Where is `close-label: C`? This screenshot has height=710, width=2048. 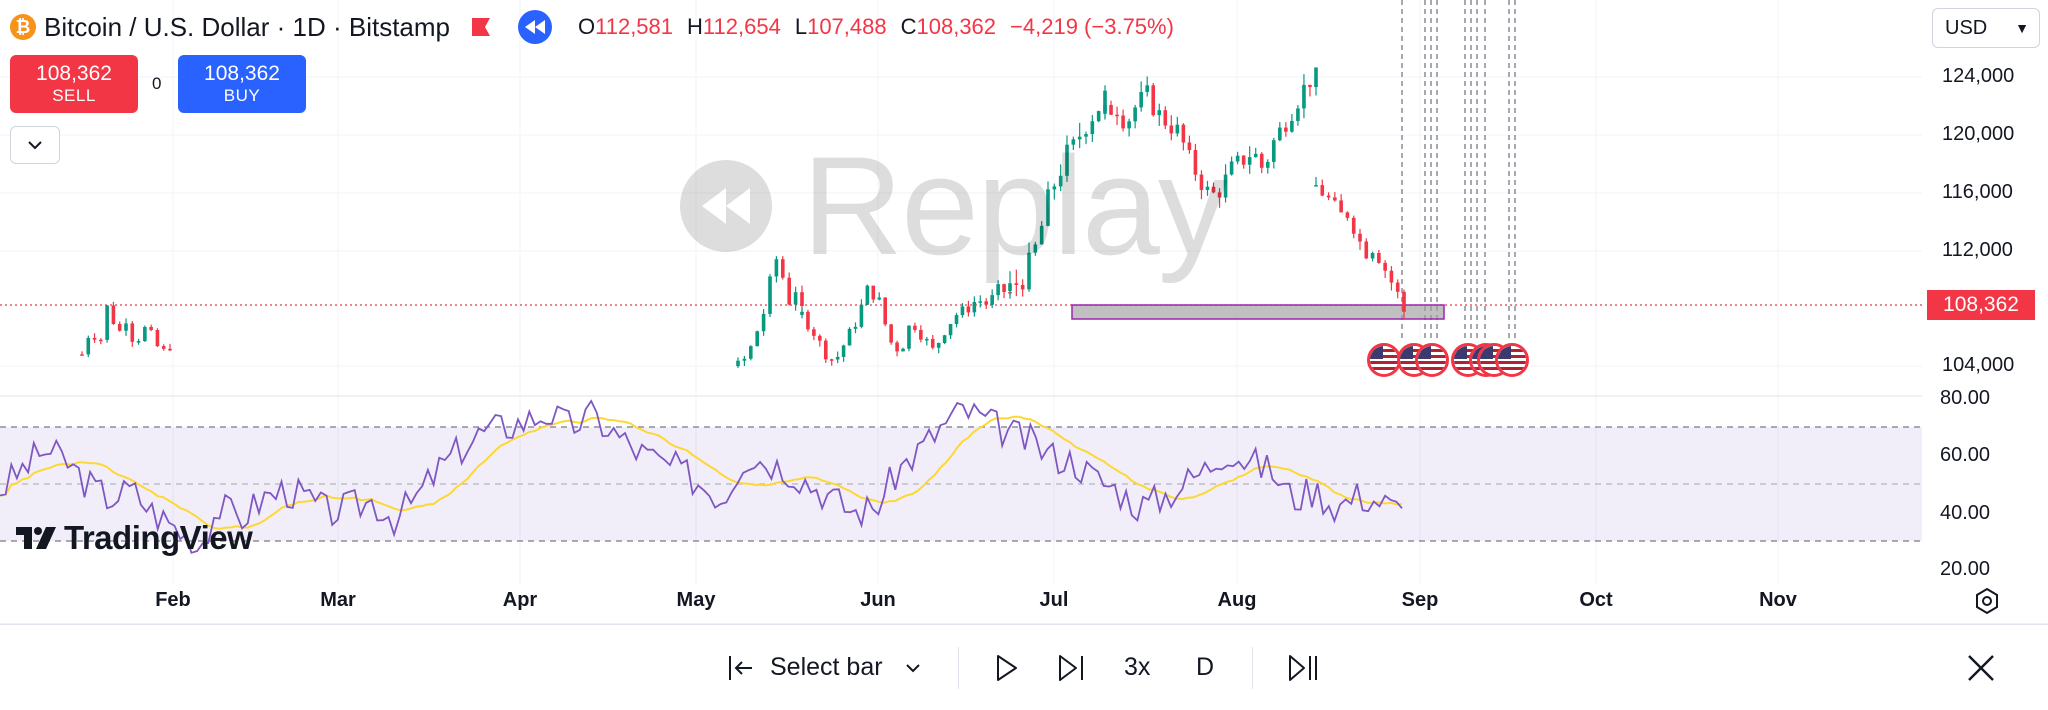
close-label: C is located at coordinates (908, 26).